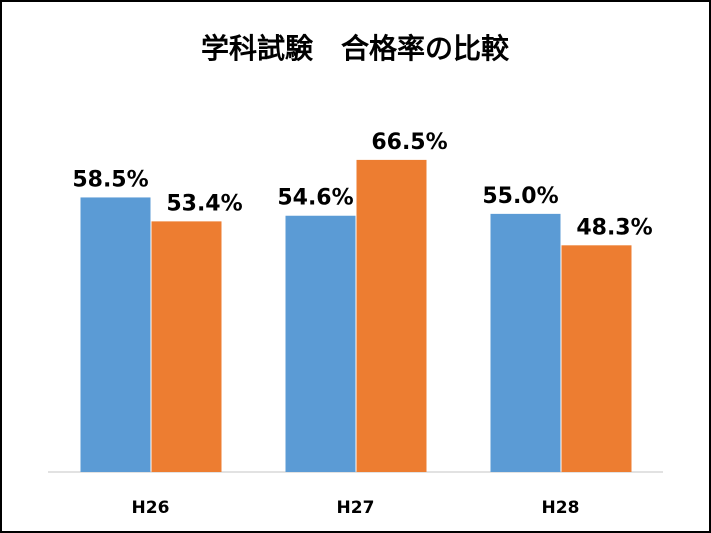  What do you see at coordinates (204, 203) in the screenshot?
I see `value-label: 53.4%` at bounding box center [204, 203].